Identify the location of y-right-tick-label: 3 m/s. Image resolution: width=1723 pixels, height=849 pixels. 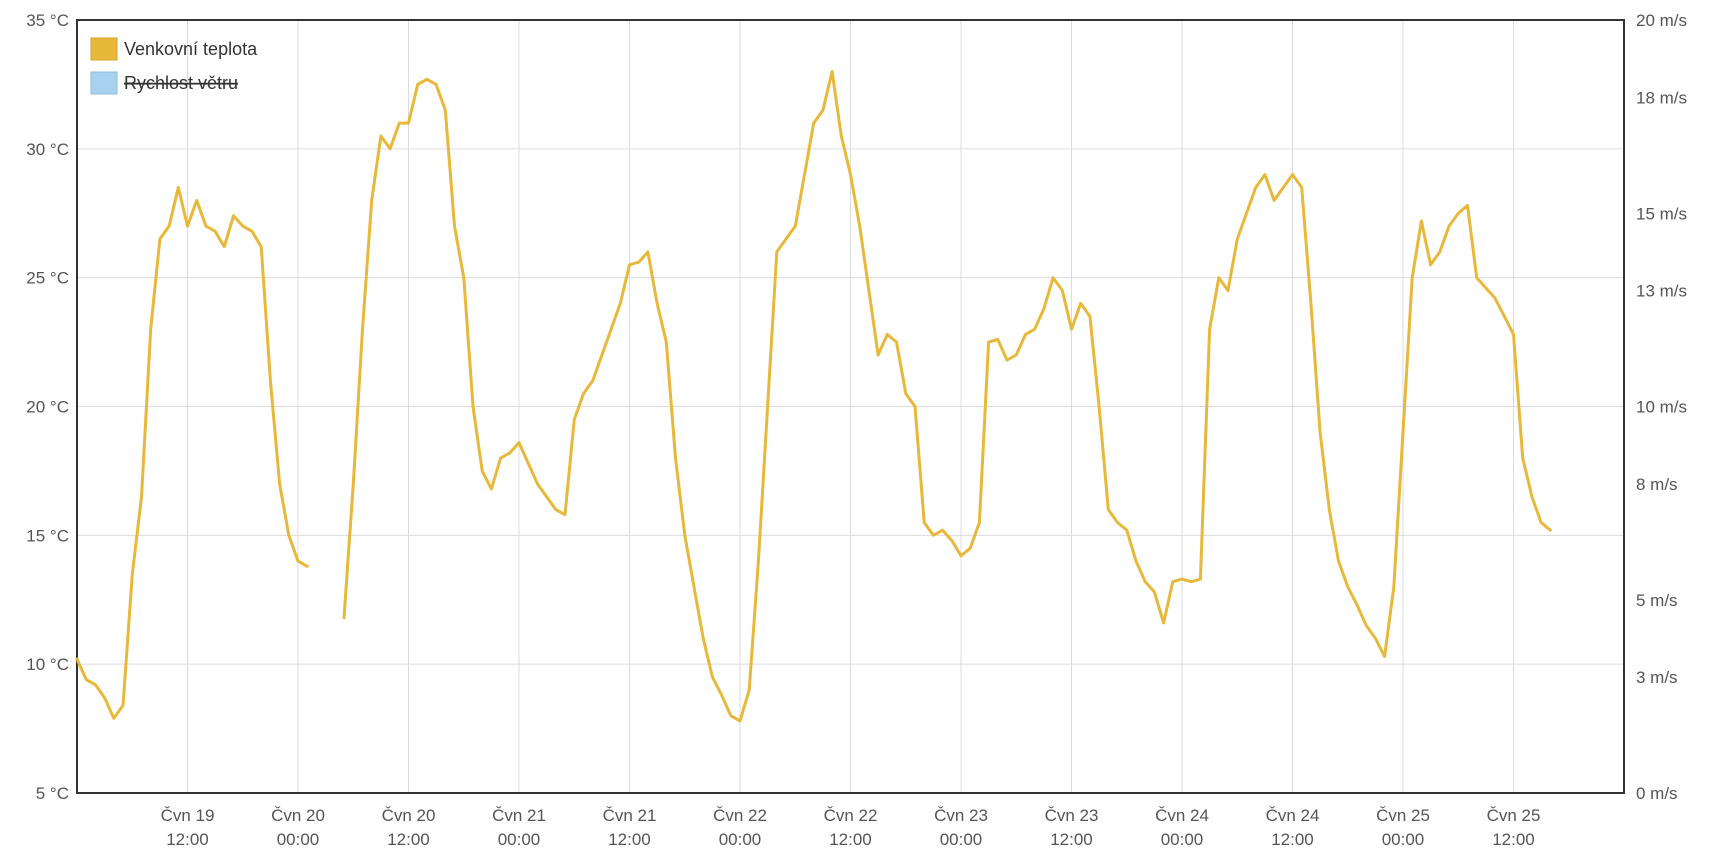
(1657, 677).